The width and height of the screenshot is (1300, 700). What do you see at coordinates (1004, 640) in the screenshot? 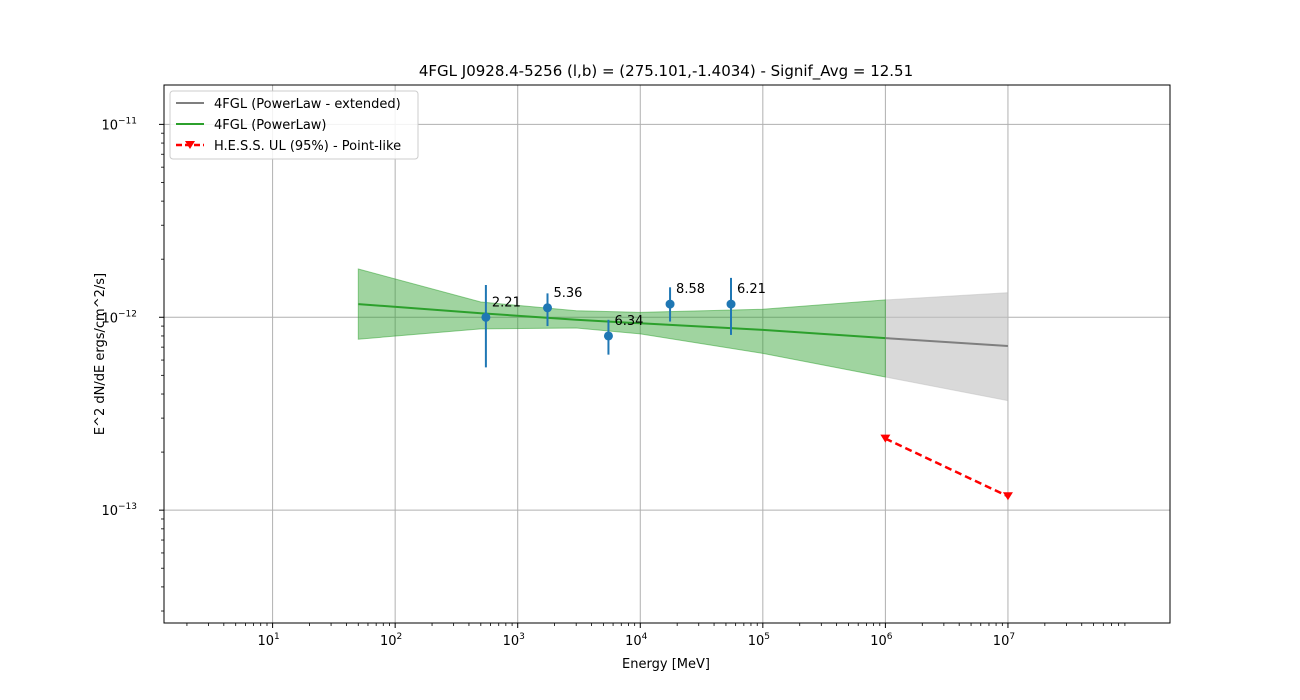
I see `x-tick-label: 10⁷` at bounding box center [1004, 640].